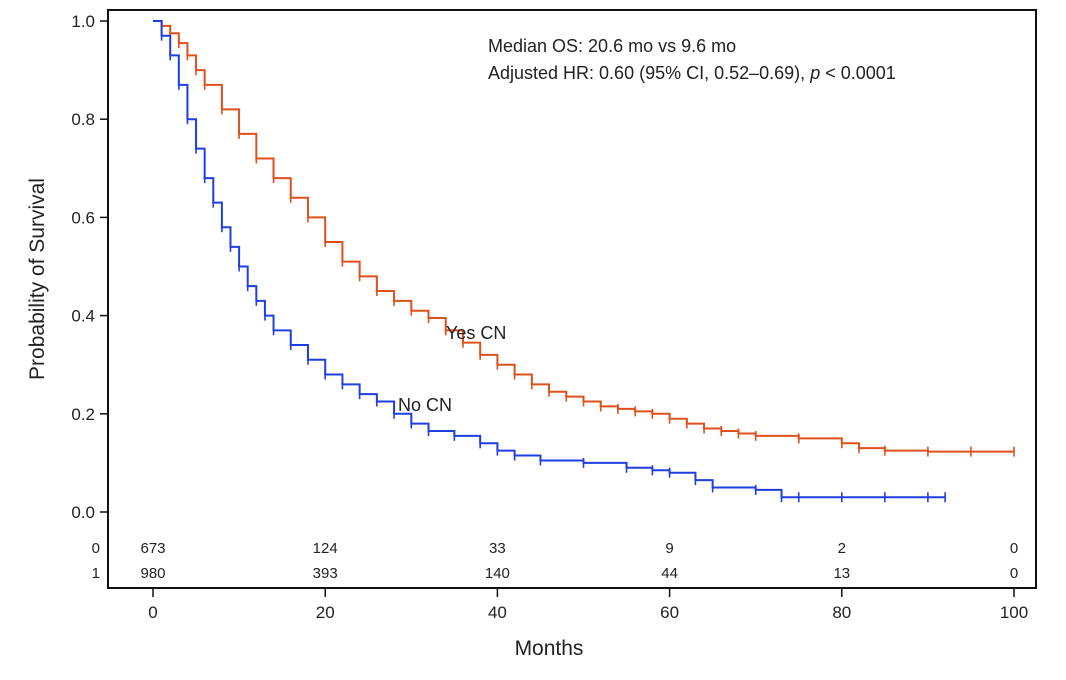 The image size is (1066, 680). I want to click on at-risk-count: 673, so click(152, 548).